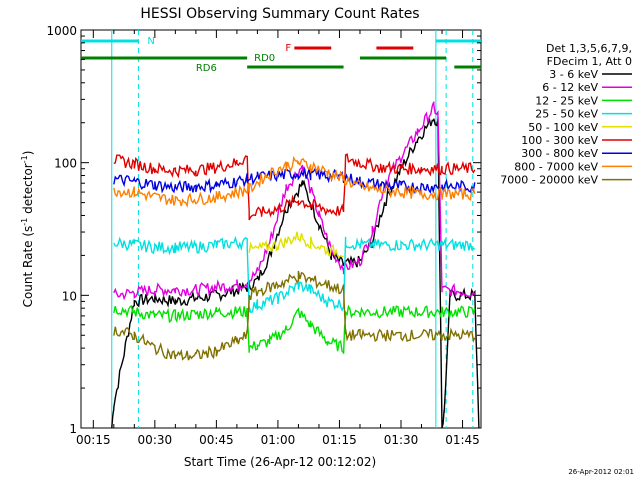 This screenshot has height=480, width=640. I want to click on legend-header-line1: Det 1,3,5,6,7,9,, so click(589, 48).